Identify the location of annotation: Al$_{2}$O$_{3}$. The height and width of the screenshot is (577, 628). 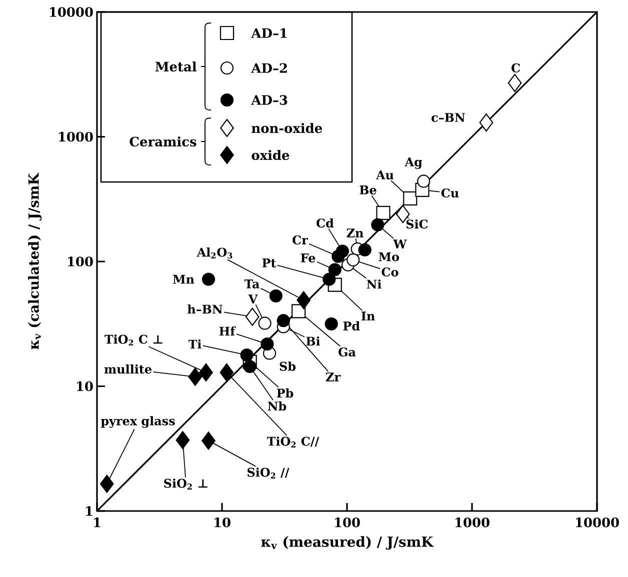
(214, 253).